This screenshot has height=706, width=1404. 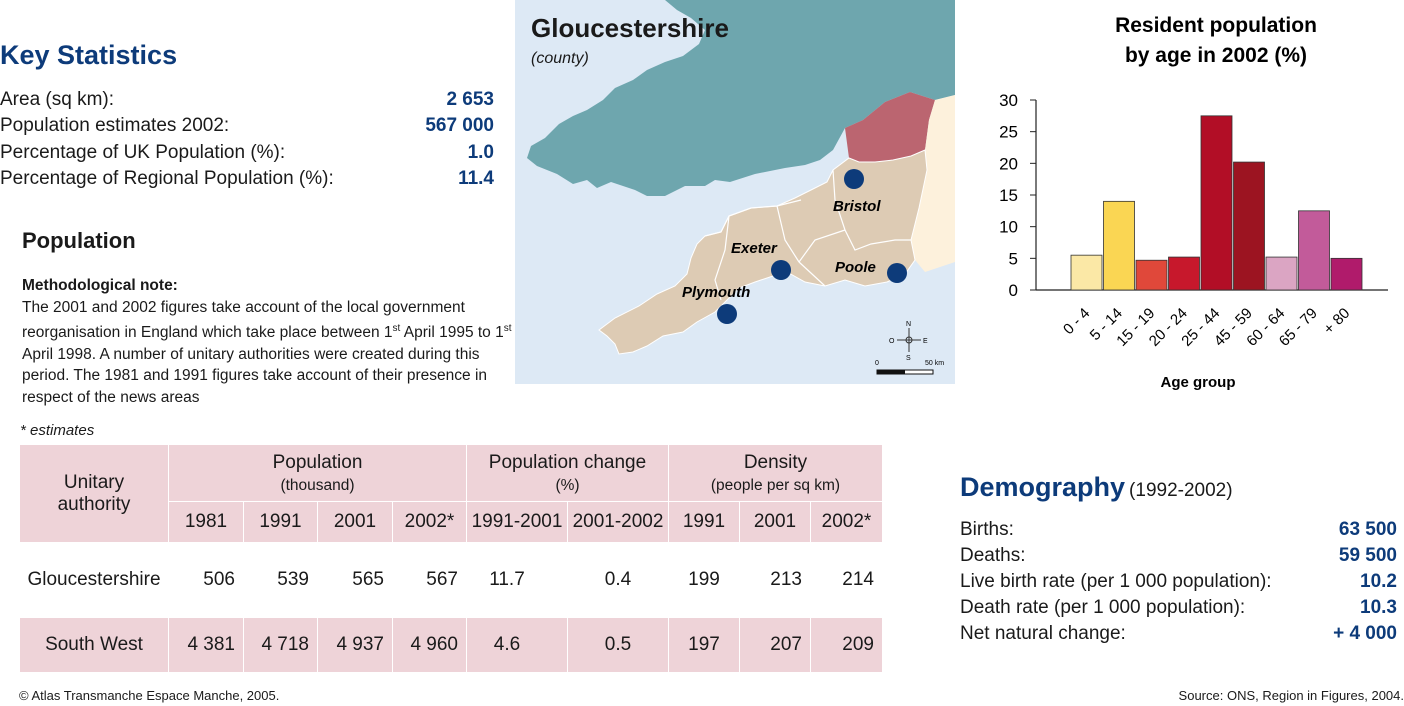 What do you see at coordinates (775, 473) in the screenshot?
I see `header-density: Density (people per sq km)` at bounding box center [775, 473].